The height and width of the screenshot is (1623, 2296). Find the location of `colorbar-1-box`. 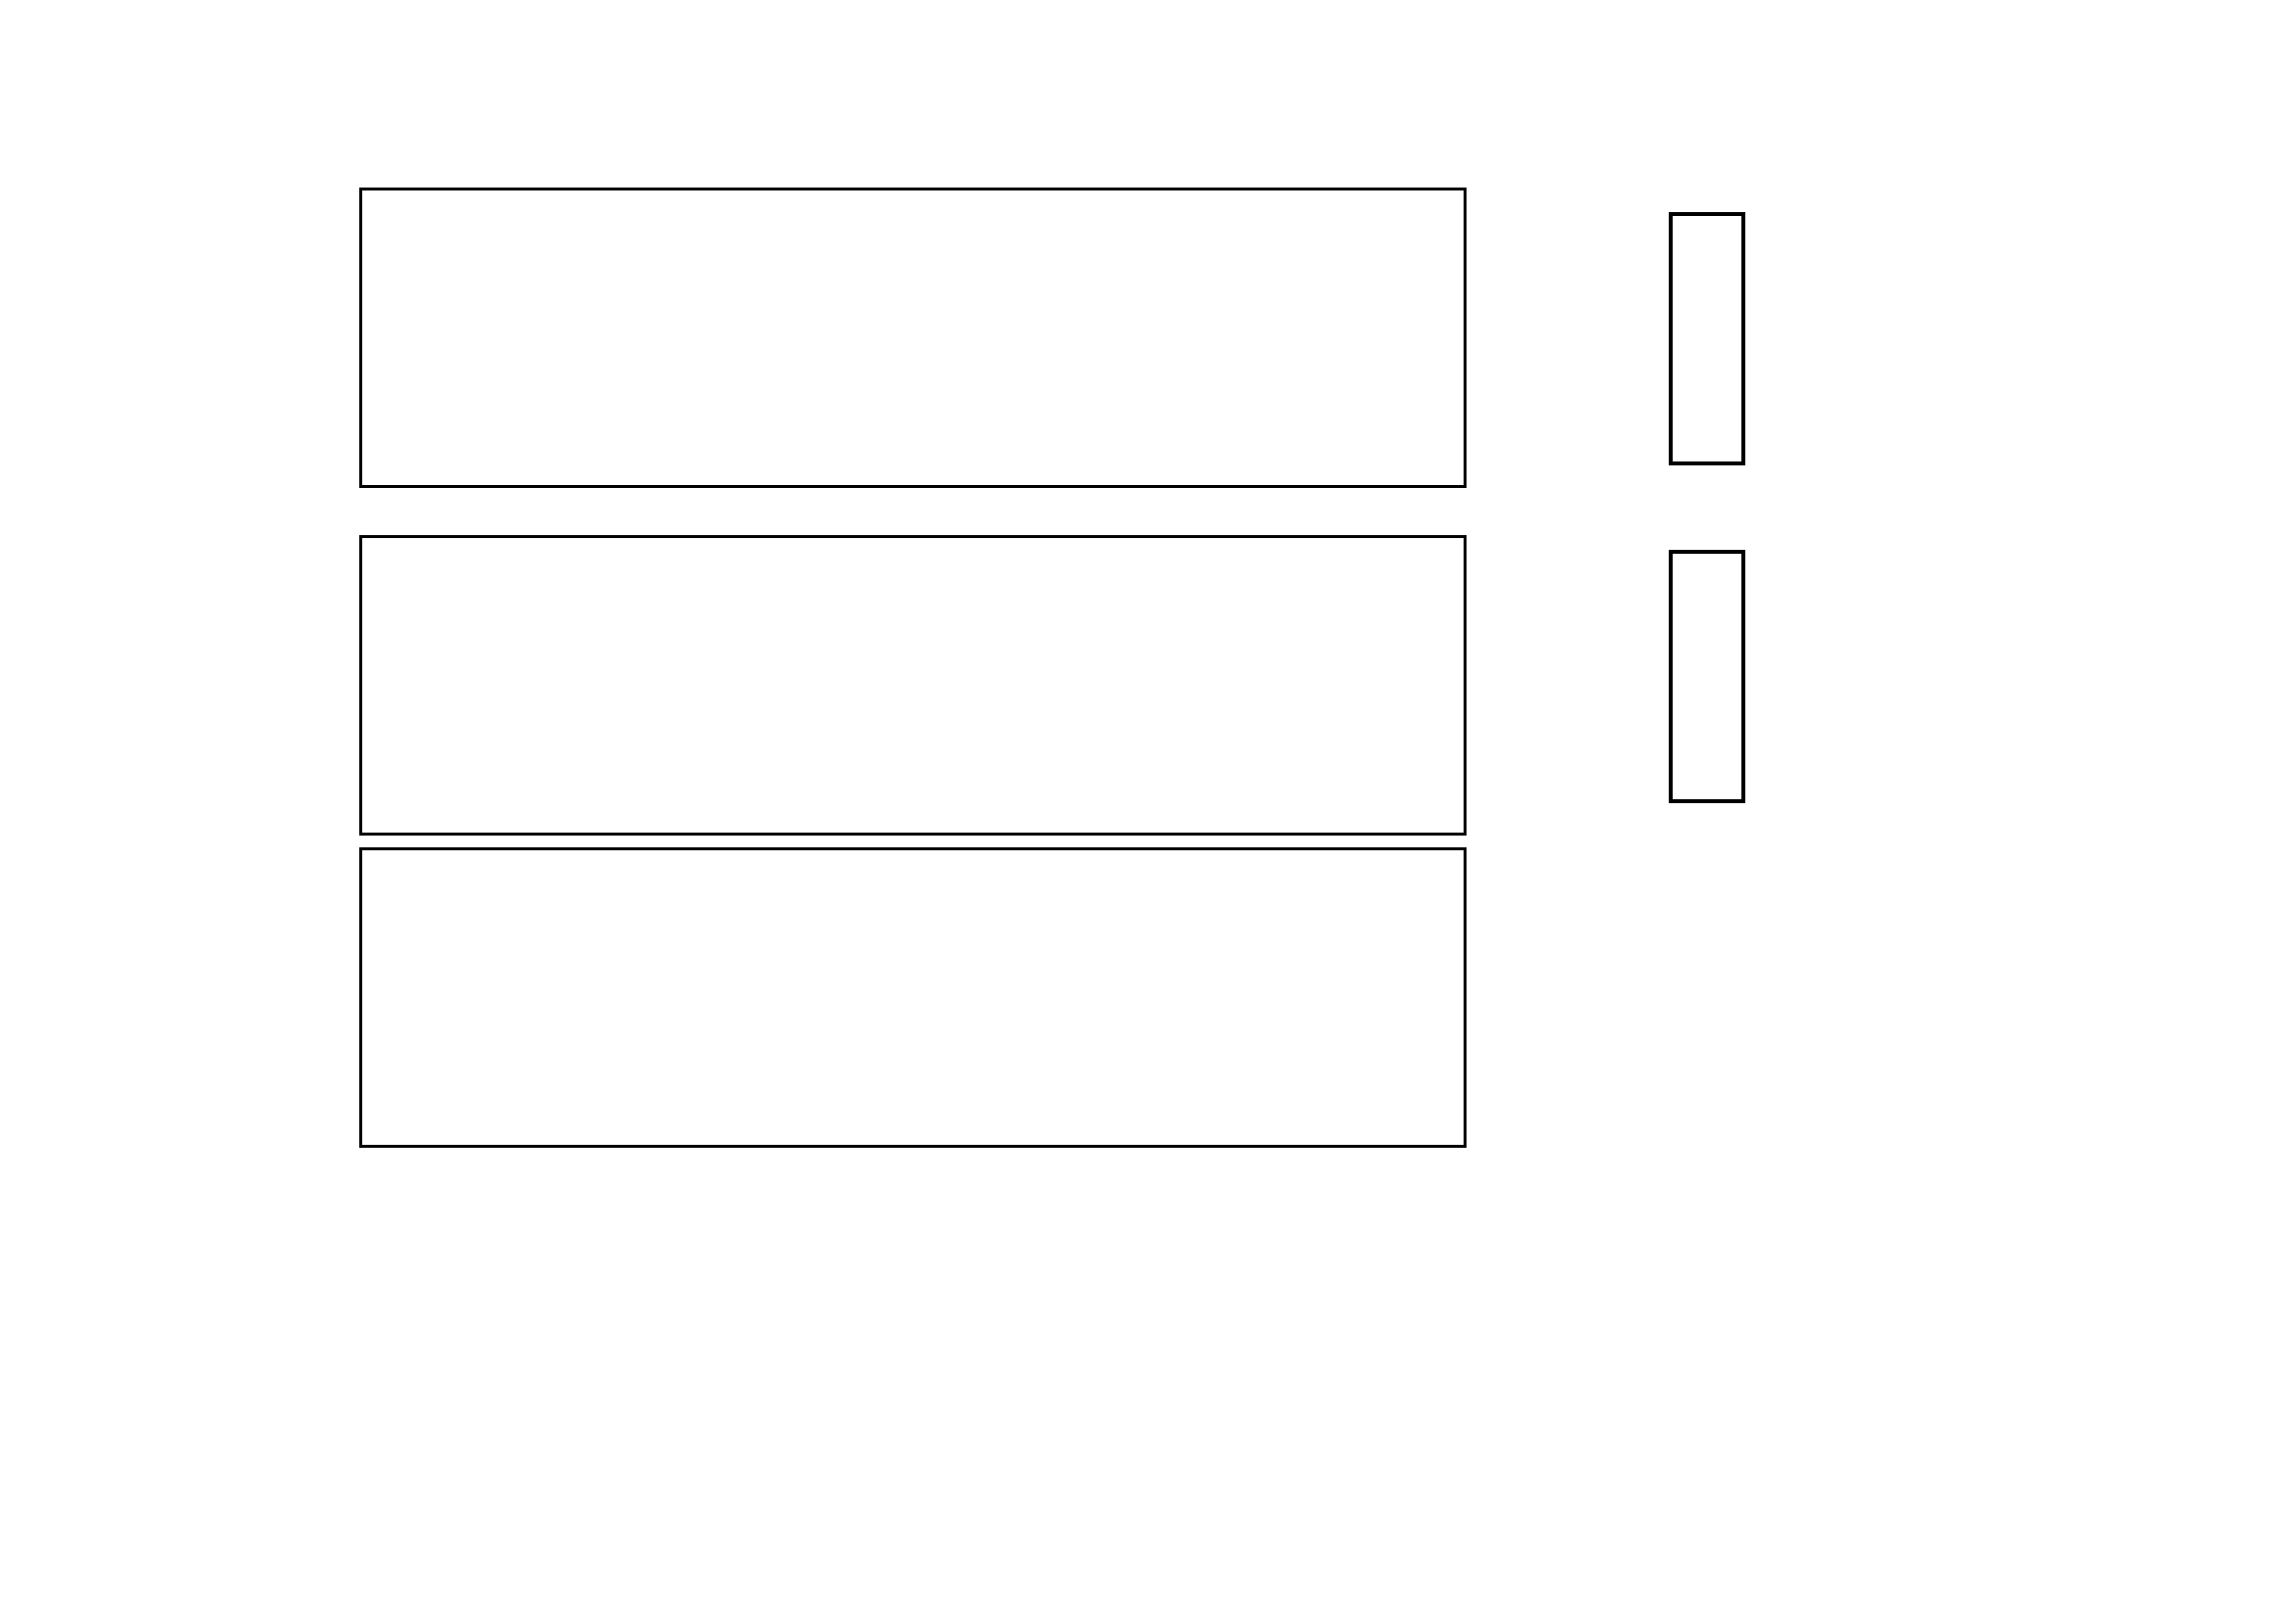

colorbar-1-box is located at coordinates (1707, 338).